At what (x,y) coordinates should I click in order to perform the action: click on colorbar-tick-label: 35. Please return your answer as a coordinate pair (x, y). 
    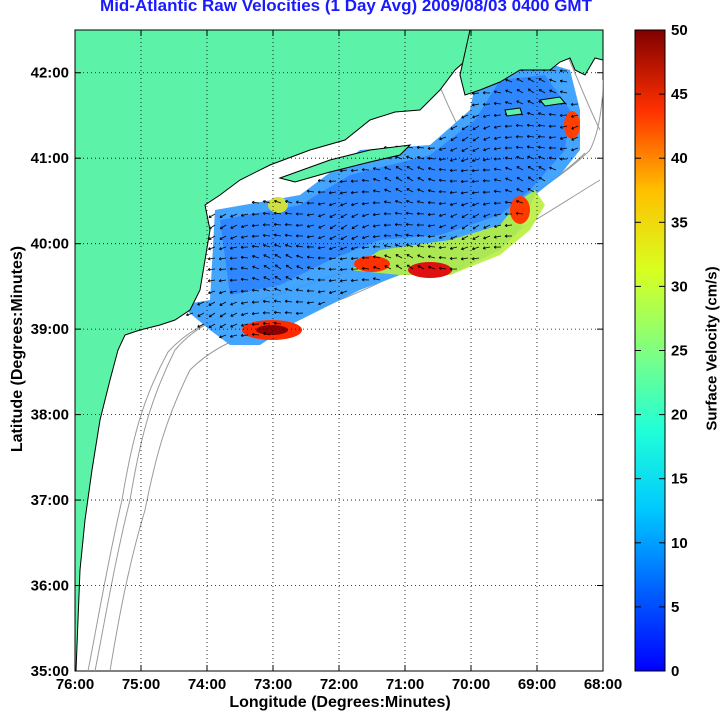
    Looking at the image, I should click on (679, 222).